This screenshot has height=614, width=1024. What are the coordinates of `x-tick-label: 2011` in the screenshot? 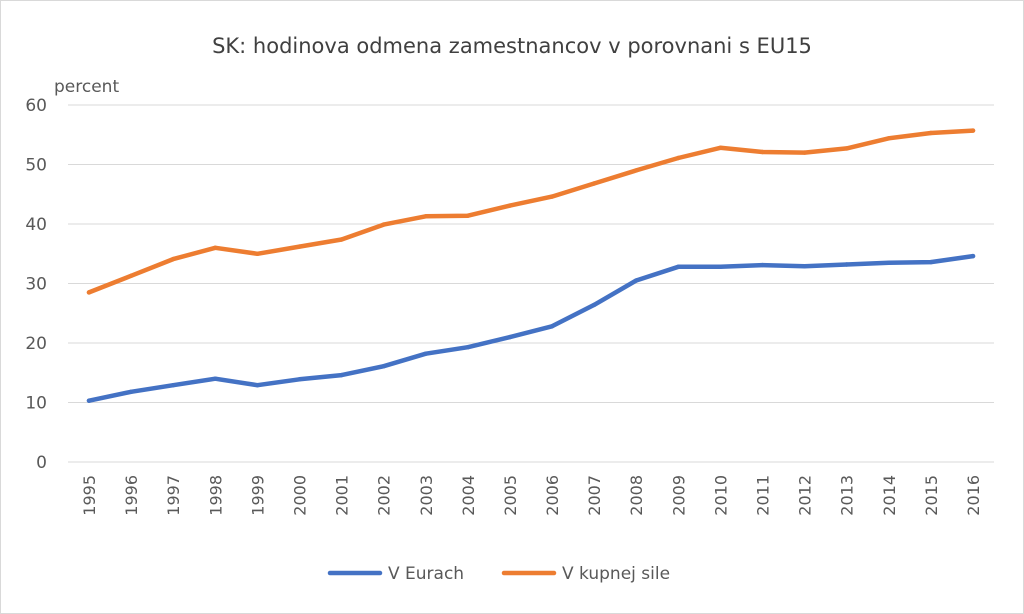 It's located at (763, 495).